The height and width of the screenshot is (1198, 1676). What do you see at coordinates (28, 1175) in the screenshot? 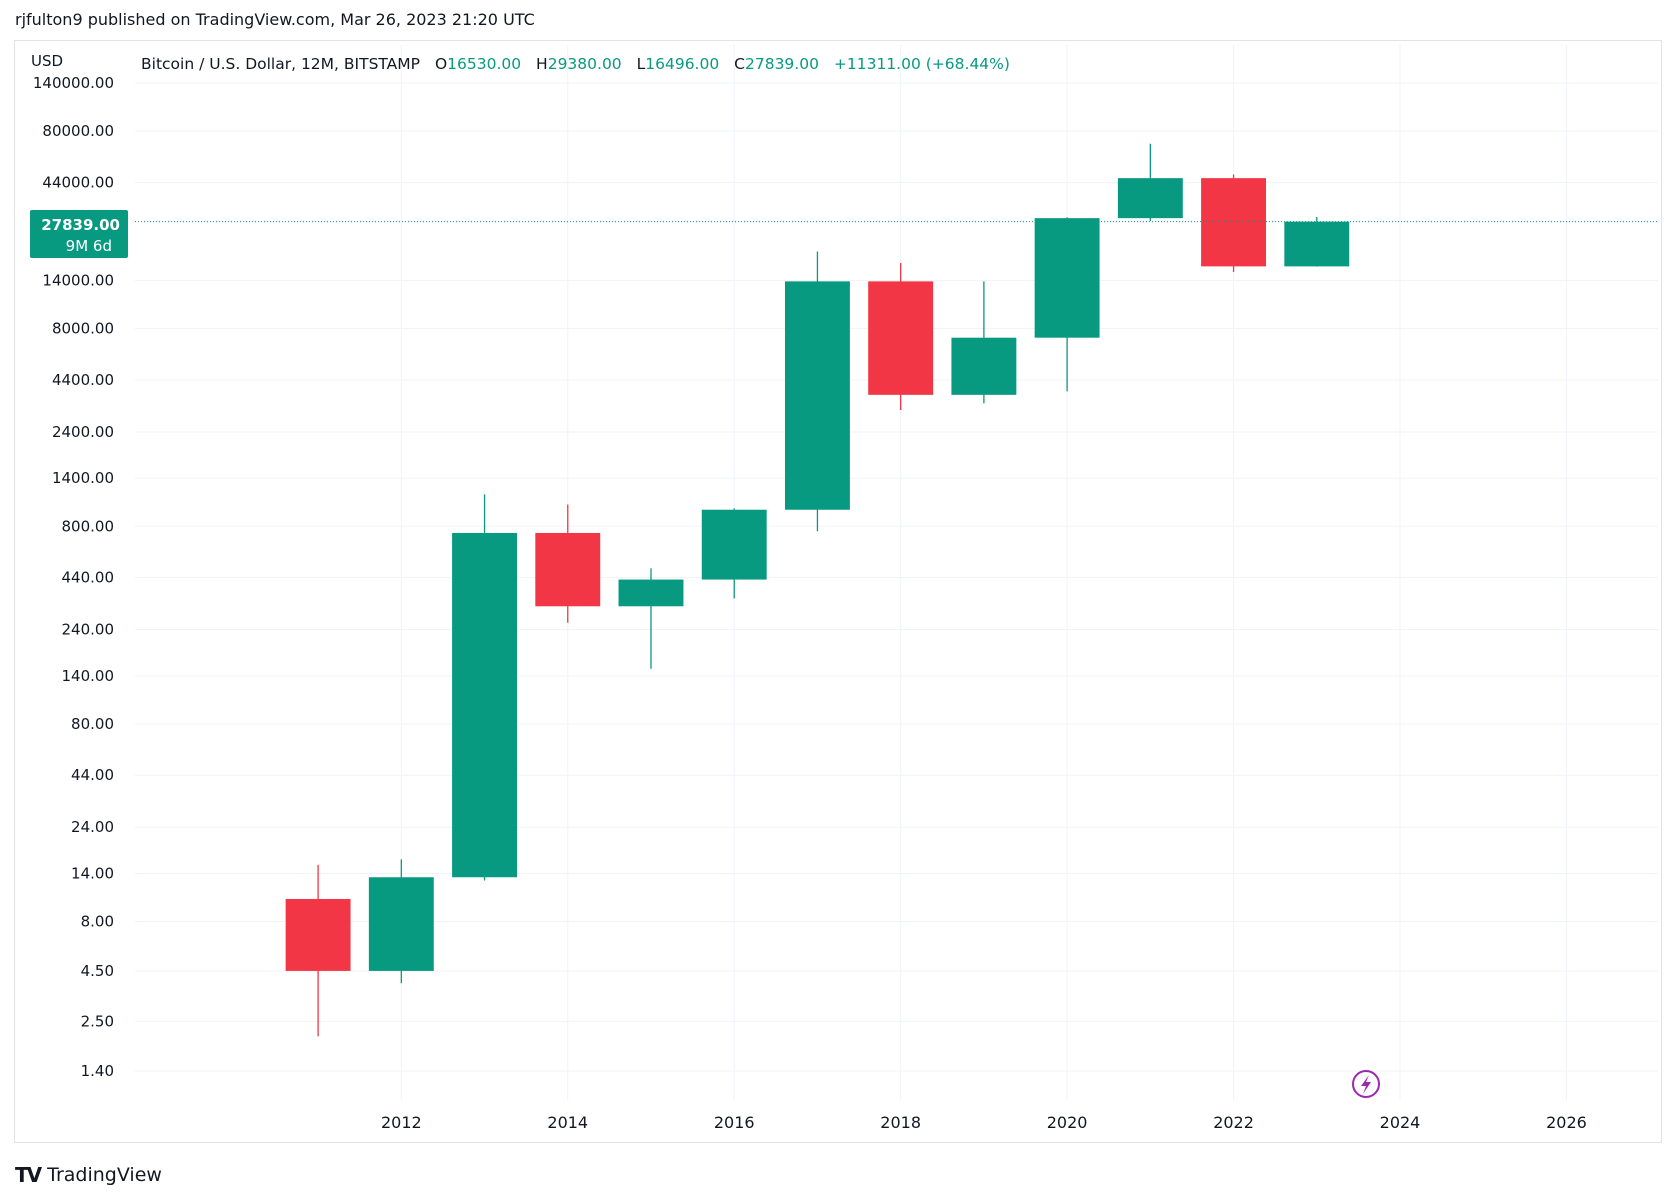
I see `tradingview-logo-icon: TV` at bounding box center [28, 1175].